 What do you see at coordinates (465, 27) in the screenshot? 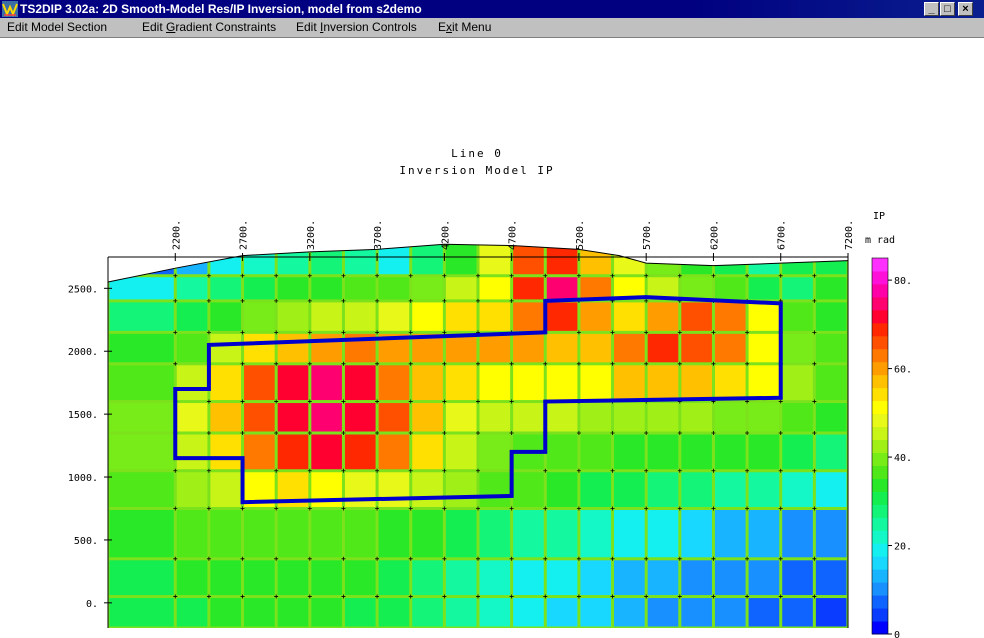
I see `menu-exit: Exit Menu` at bounding box center [465, 27].